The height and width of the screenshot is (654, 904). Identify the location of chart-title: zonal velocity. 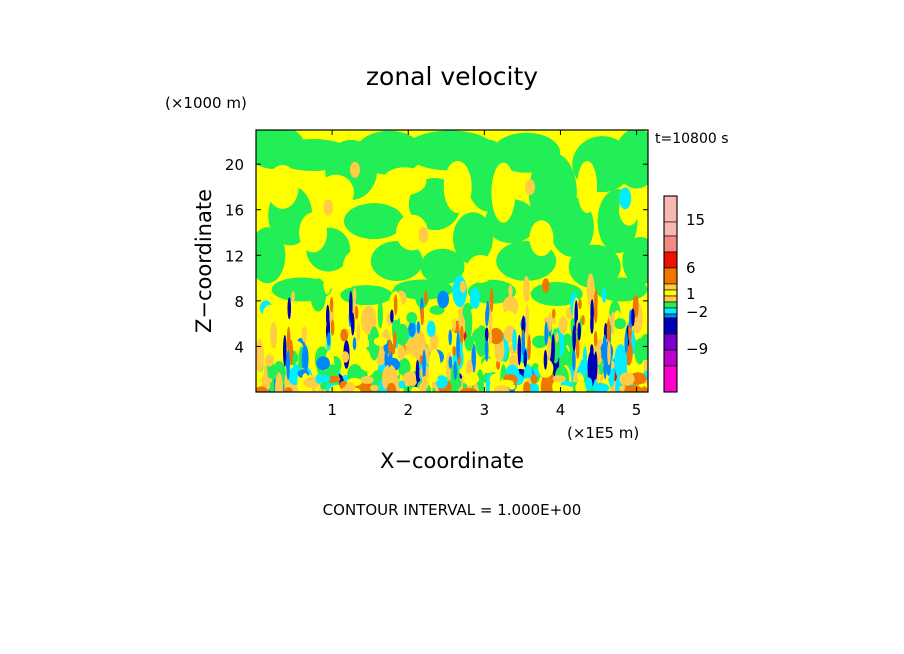
(452, 76).